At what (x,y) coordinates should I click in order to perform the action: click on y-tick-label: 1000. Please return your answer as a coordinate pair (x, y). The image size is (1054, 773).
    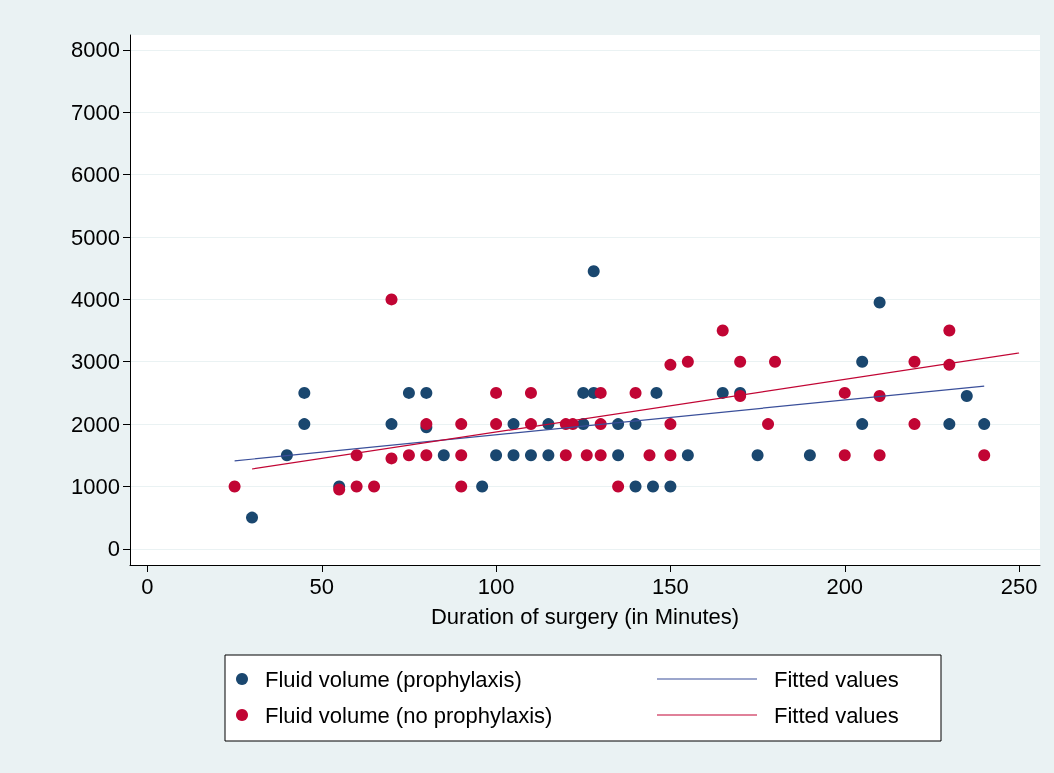
    Looking at the image, I should click on (95, 486).